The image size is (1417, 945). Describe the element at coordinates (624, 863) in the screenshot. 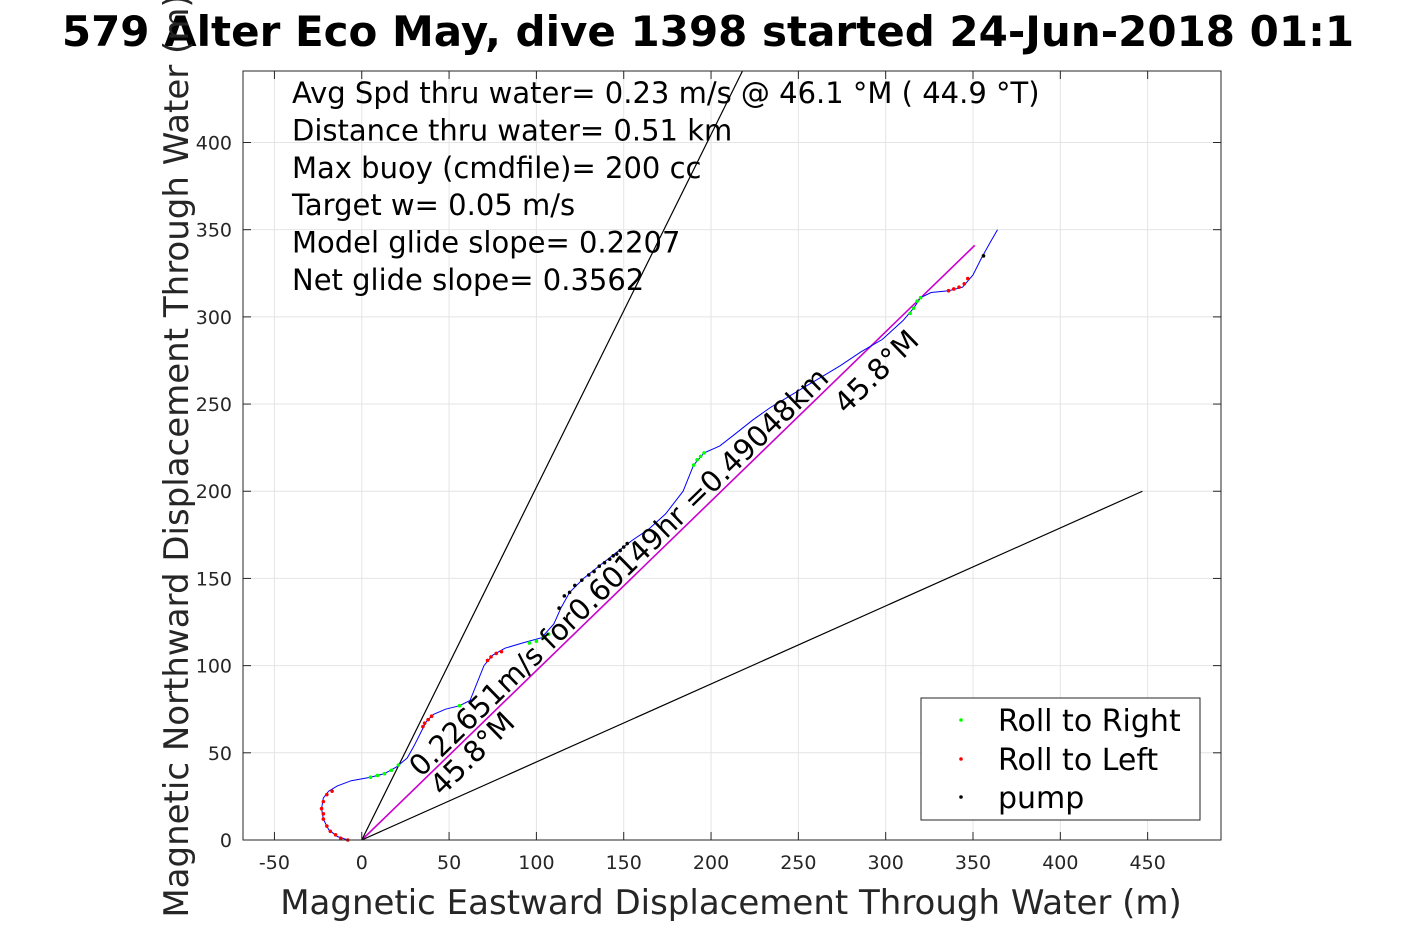

I see `x-tick-label: 150` at that location.